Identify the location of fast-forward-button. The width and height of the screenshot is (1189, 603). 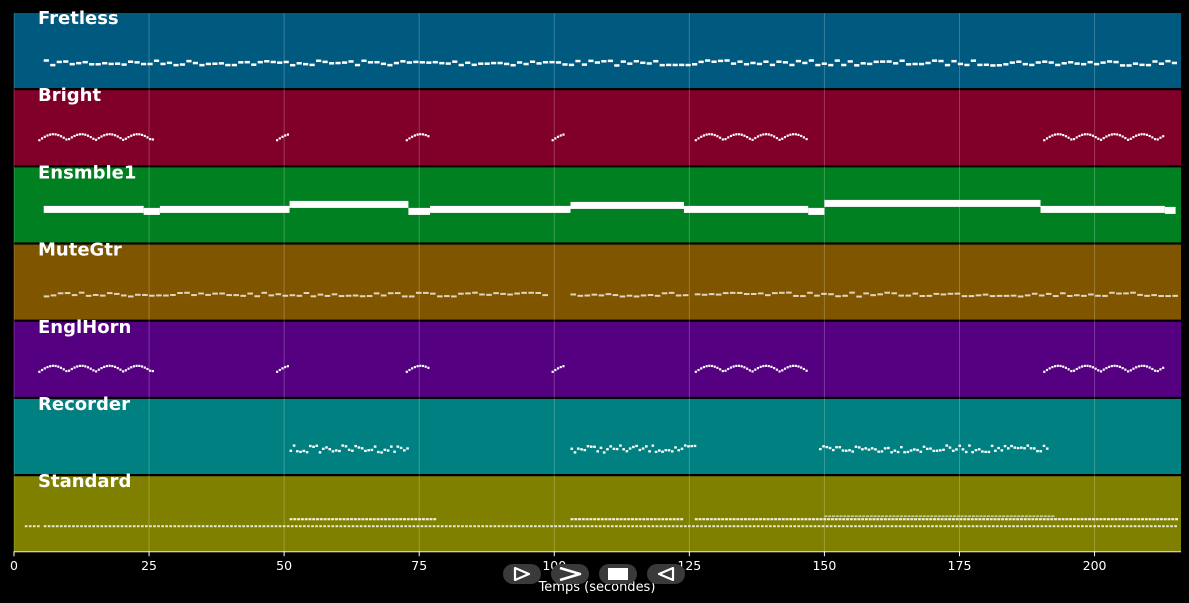
(570, 574).